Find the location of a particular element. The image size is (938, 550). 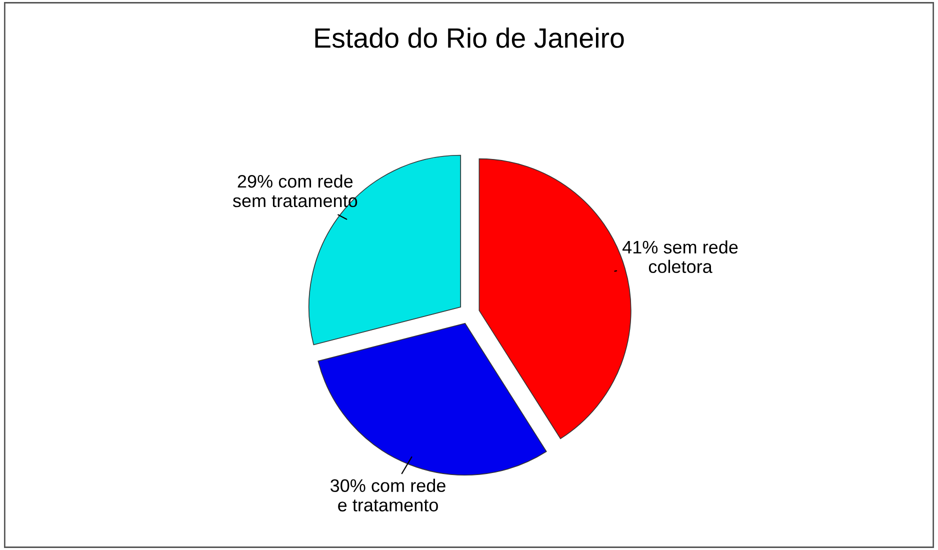

slice-label: 30% com rede e tratamento is located at coordinates (388, 495).